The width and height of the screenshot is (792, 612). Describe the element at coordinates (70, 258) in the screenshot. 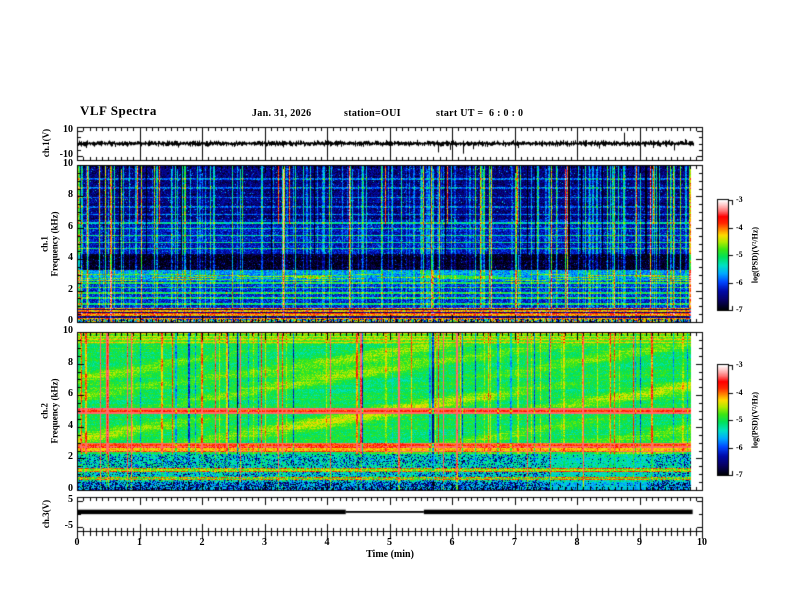

I see `ch1-spec-y-tick-4: 4` at that location.